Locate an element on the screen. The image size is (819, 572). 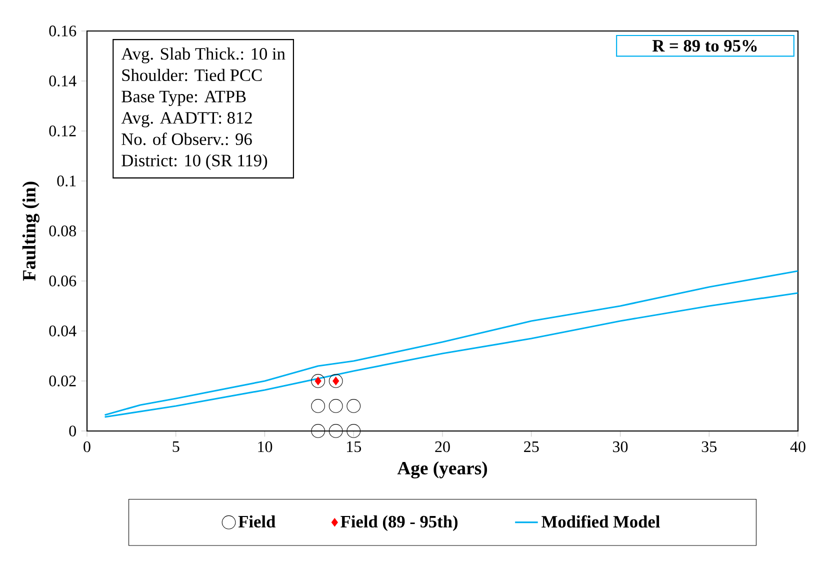
x-axis-title: Age (years) is located at coordinates (442, 469).